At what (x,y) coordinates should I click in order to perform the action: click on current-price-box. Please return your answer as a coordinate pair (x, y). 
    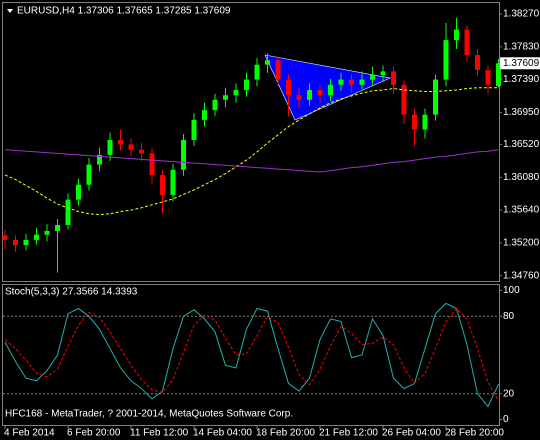
    Looking at the image, I should click on (520, 63).